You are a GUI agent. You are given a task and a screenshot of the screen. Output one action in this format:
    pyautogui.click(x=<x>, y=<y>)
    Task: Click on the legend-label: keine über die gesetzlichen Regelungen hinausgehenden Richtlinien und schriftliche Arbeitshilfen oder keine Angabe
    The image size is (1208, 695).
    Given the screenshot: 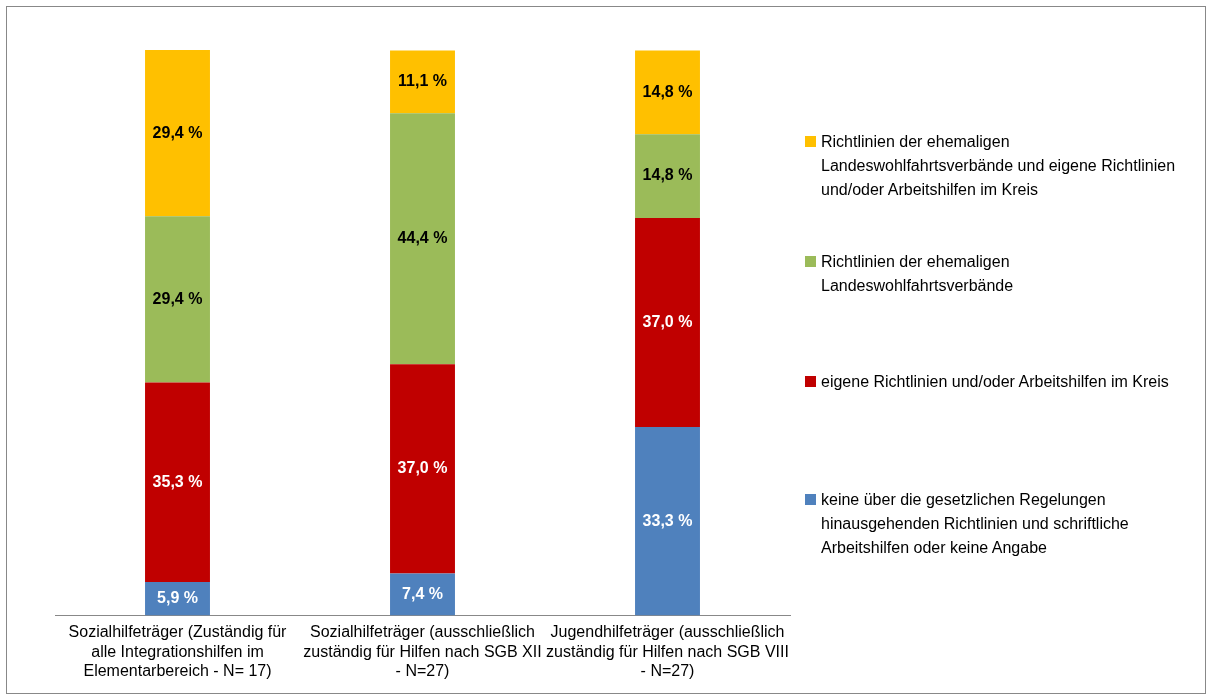 What is the action you would take?
    pyautogui.click(x=975, y=524)
    